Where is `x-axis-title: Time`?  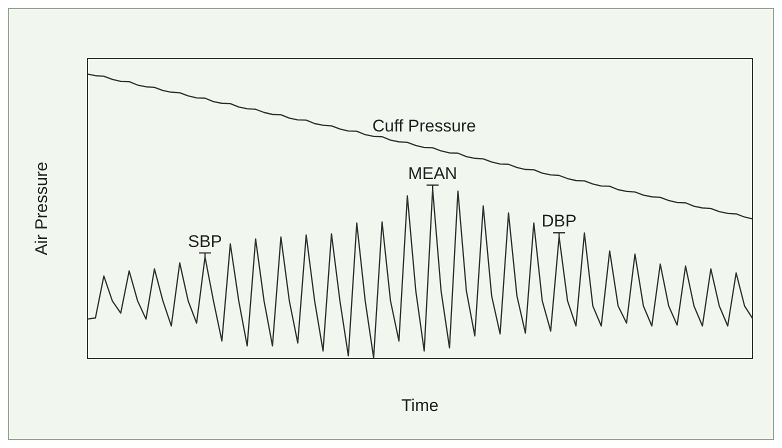
x-axis-title: Time is located at coordinates (420, 405).